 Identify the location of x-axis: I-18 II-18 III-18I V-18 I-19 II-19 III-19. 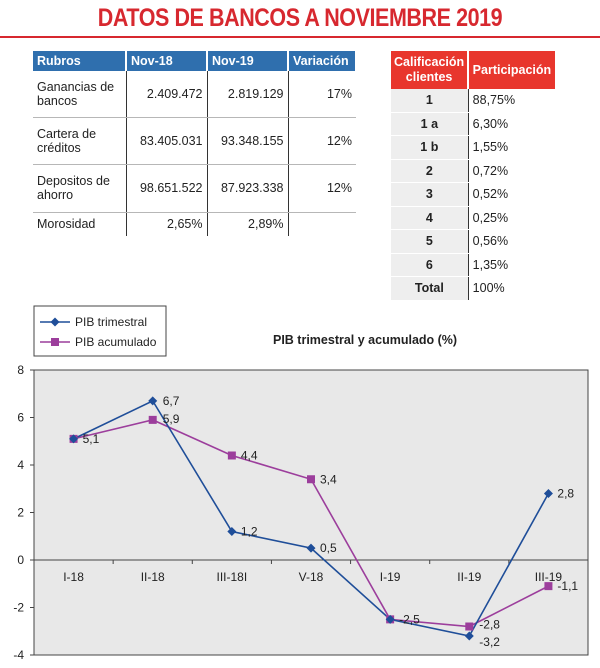
(311, 572).